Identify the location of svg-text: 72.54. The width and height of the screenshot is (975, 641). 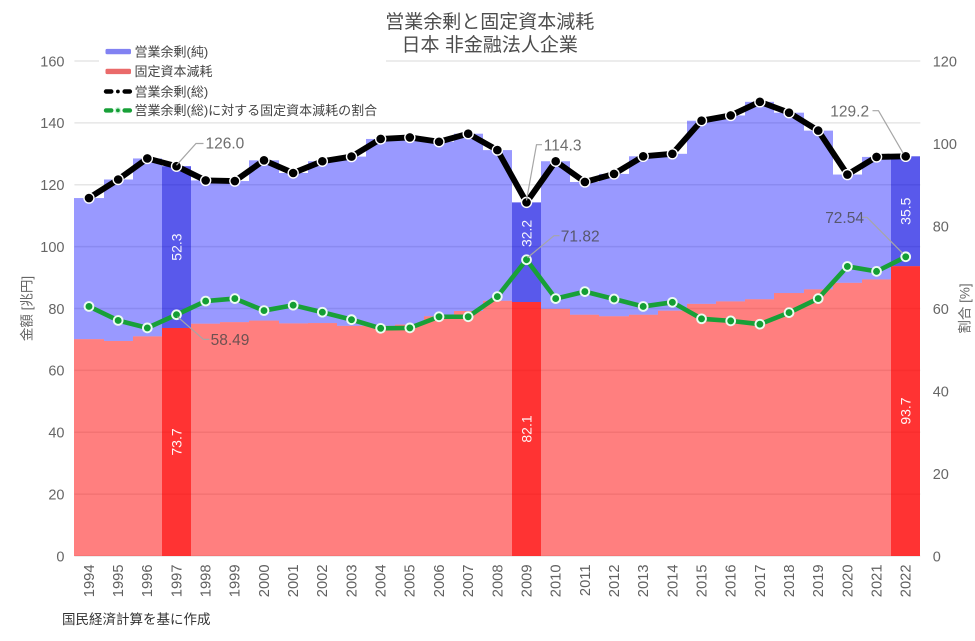
(844, 218).